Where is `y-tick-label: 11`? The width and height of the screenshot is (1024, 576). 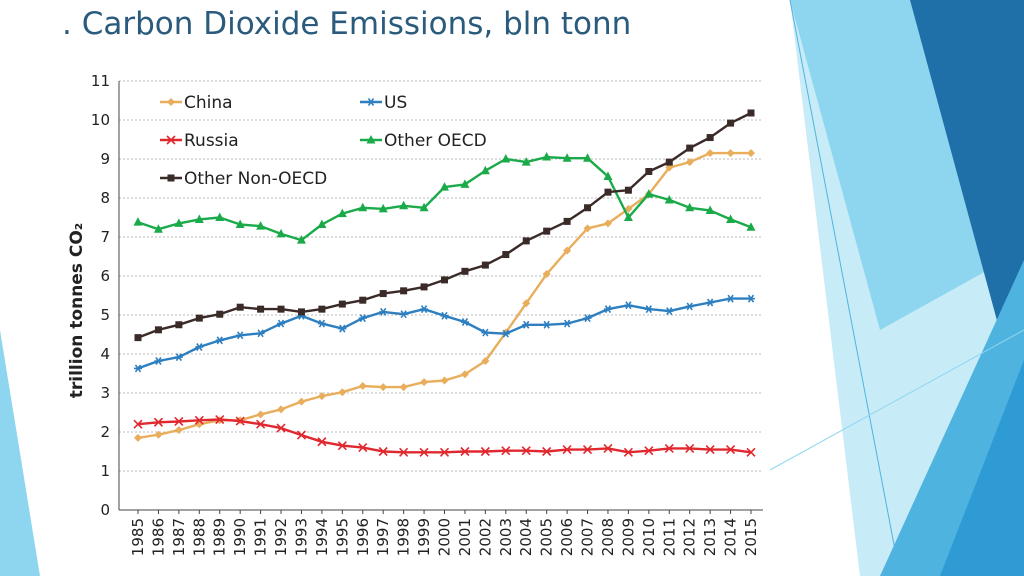
y-tick-label: 11 is located at coordinates (100, 81).